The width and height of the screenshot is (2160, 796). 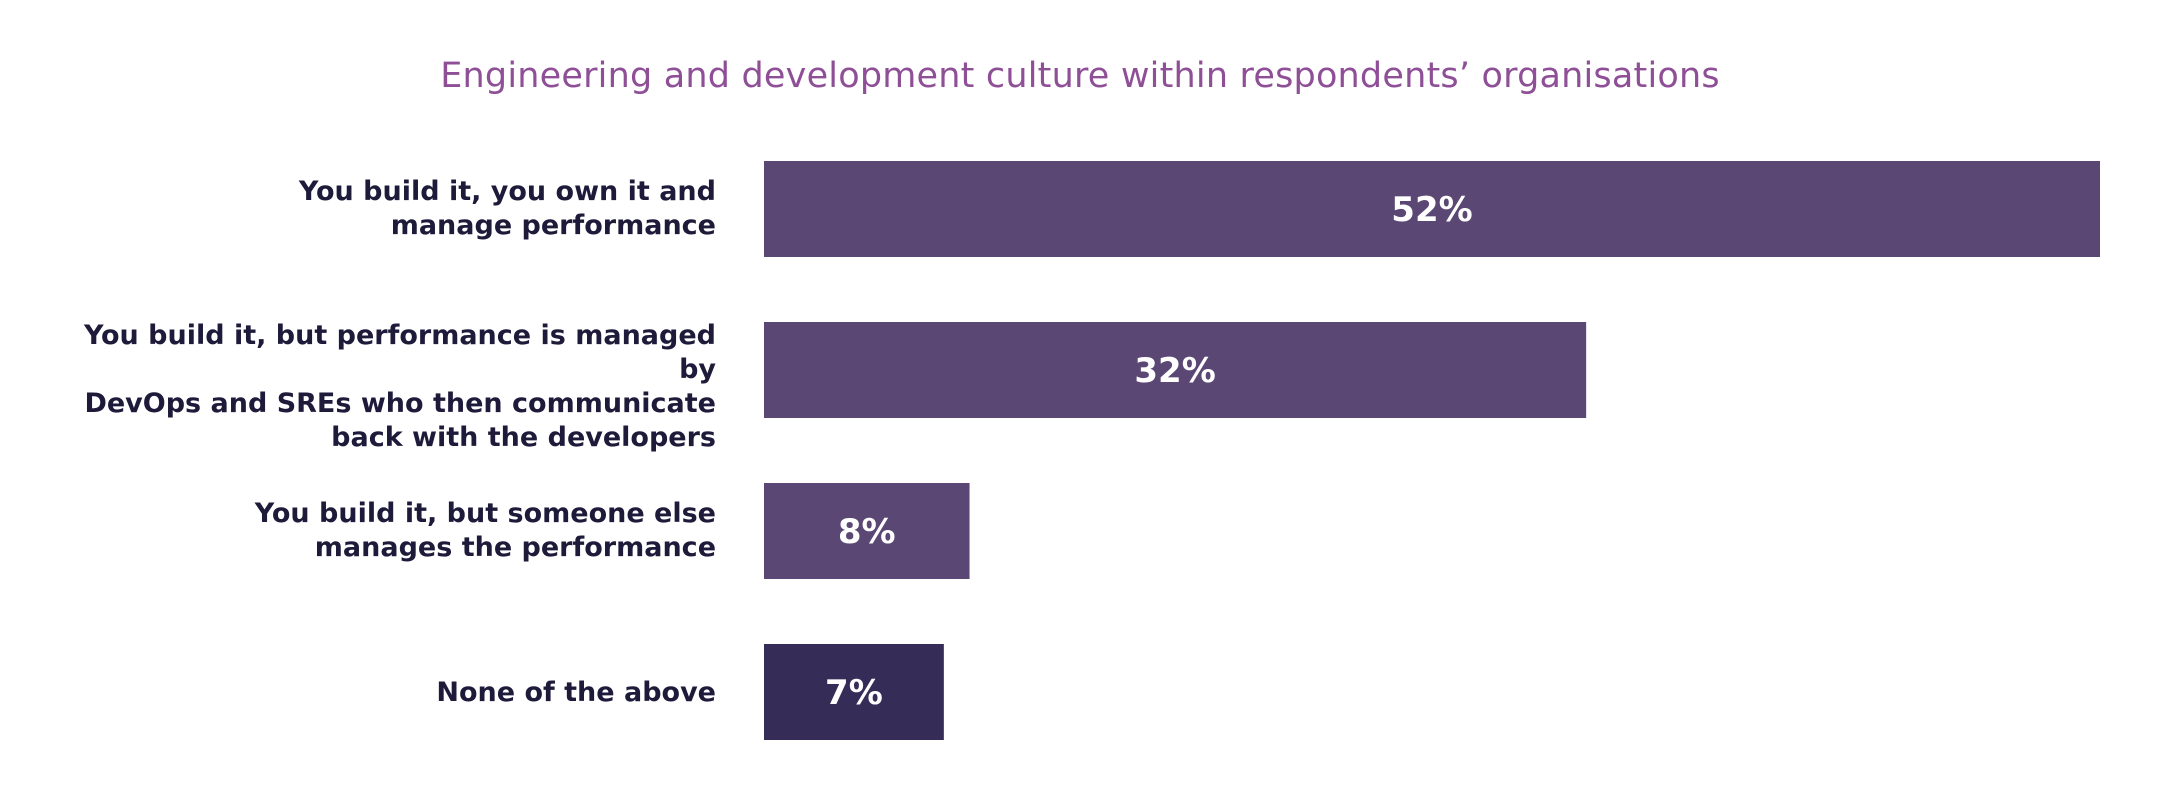 I want to click on bar-value-label-1: 52%, so click(x=1431, y=210).